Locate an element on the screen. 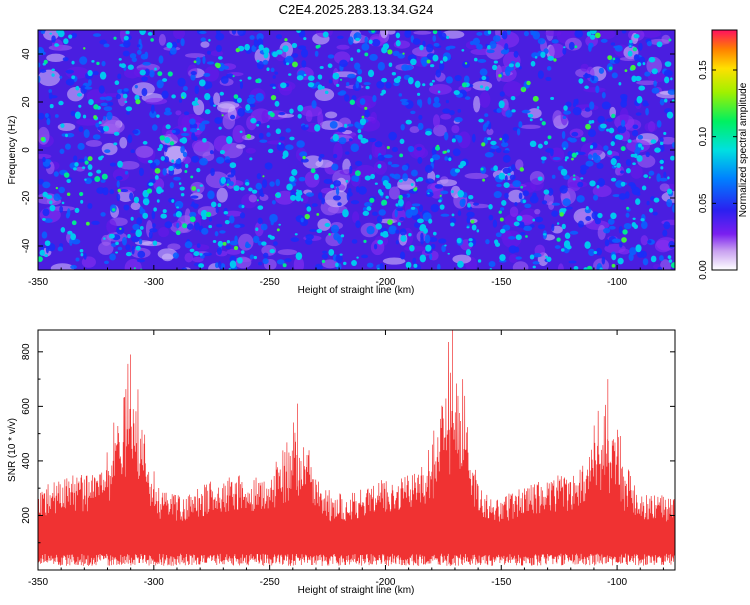 The height and width of the screenshot is (605, 750). colorbar-tick-label: 0.05 is located at coordinates (703, 203).